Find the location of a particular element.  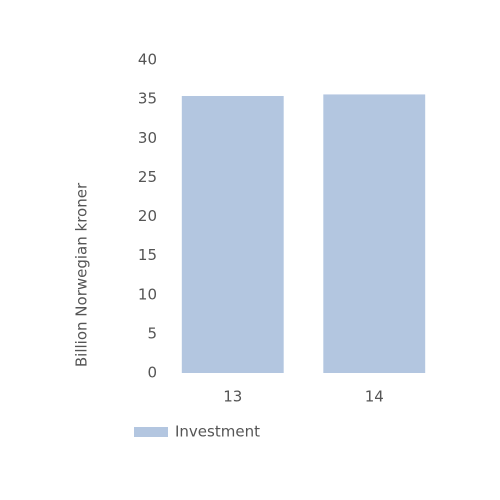

y-tick-label: 10 is located at coordinates (147, 294).